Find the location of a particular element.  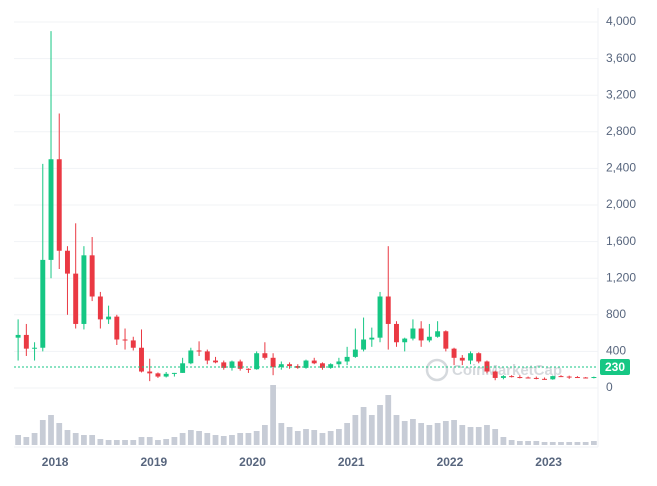

x-tick-label: 2018 is located at coordinates (55, 462).